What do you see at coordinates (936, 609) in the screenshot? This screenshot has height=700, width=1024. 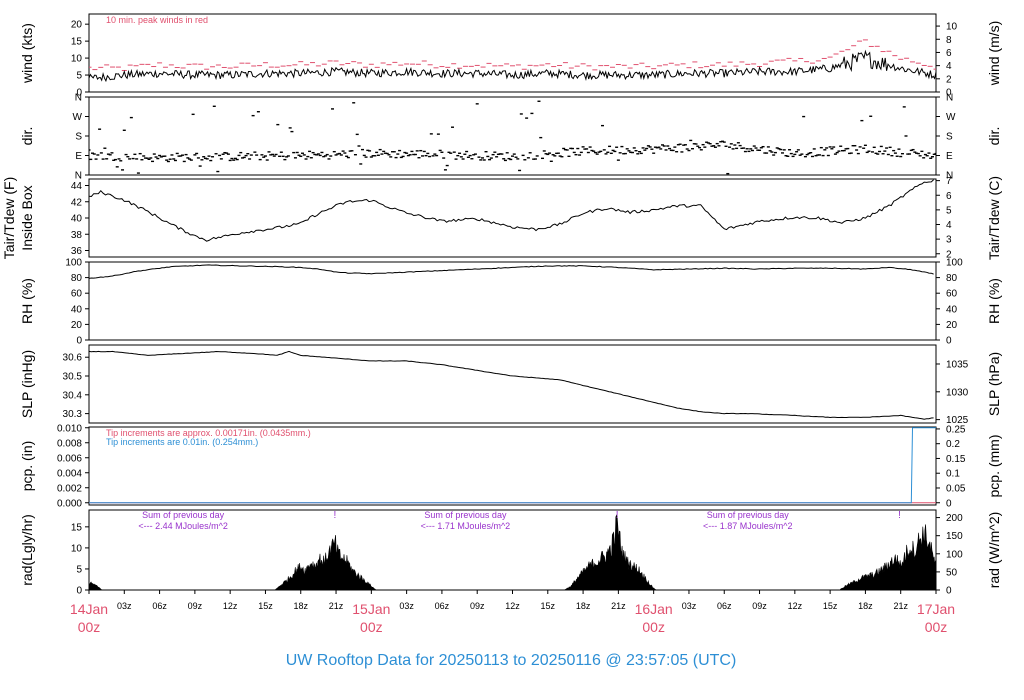 I see `time-day-label: 17Jan` at bounding box center [936, 609].